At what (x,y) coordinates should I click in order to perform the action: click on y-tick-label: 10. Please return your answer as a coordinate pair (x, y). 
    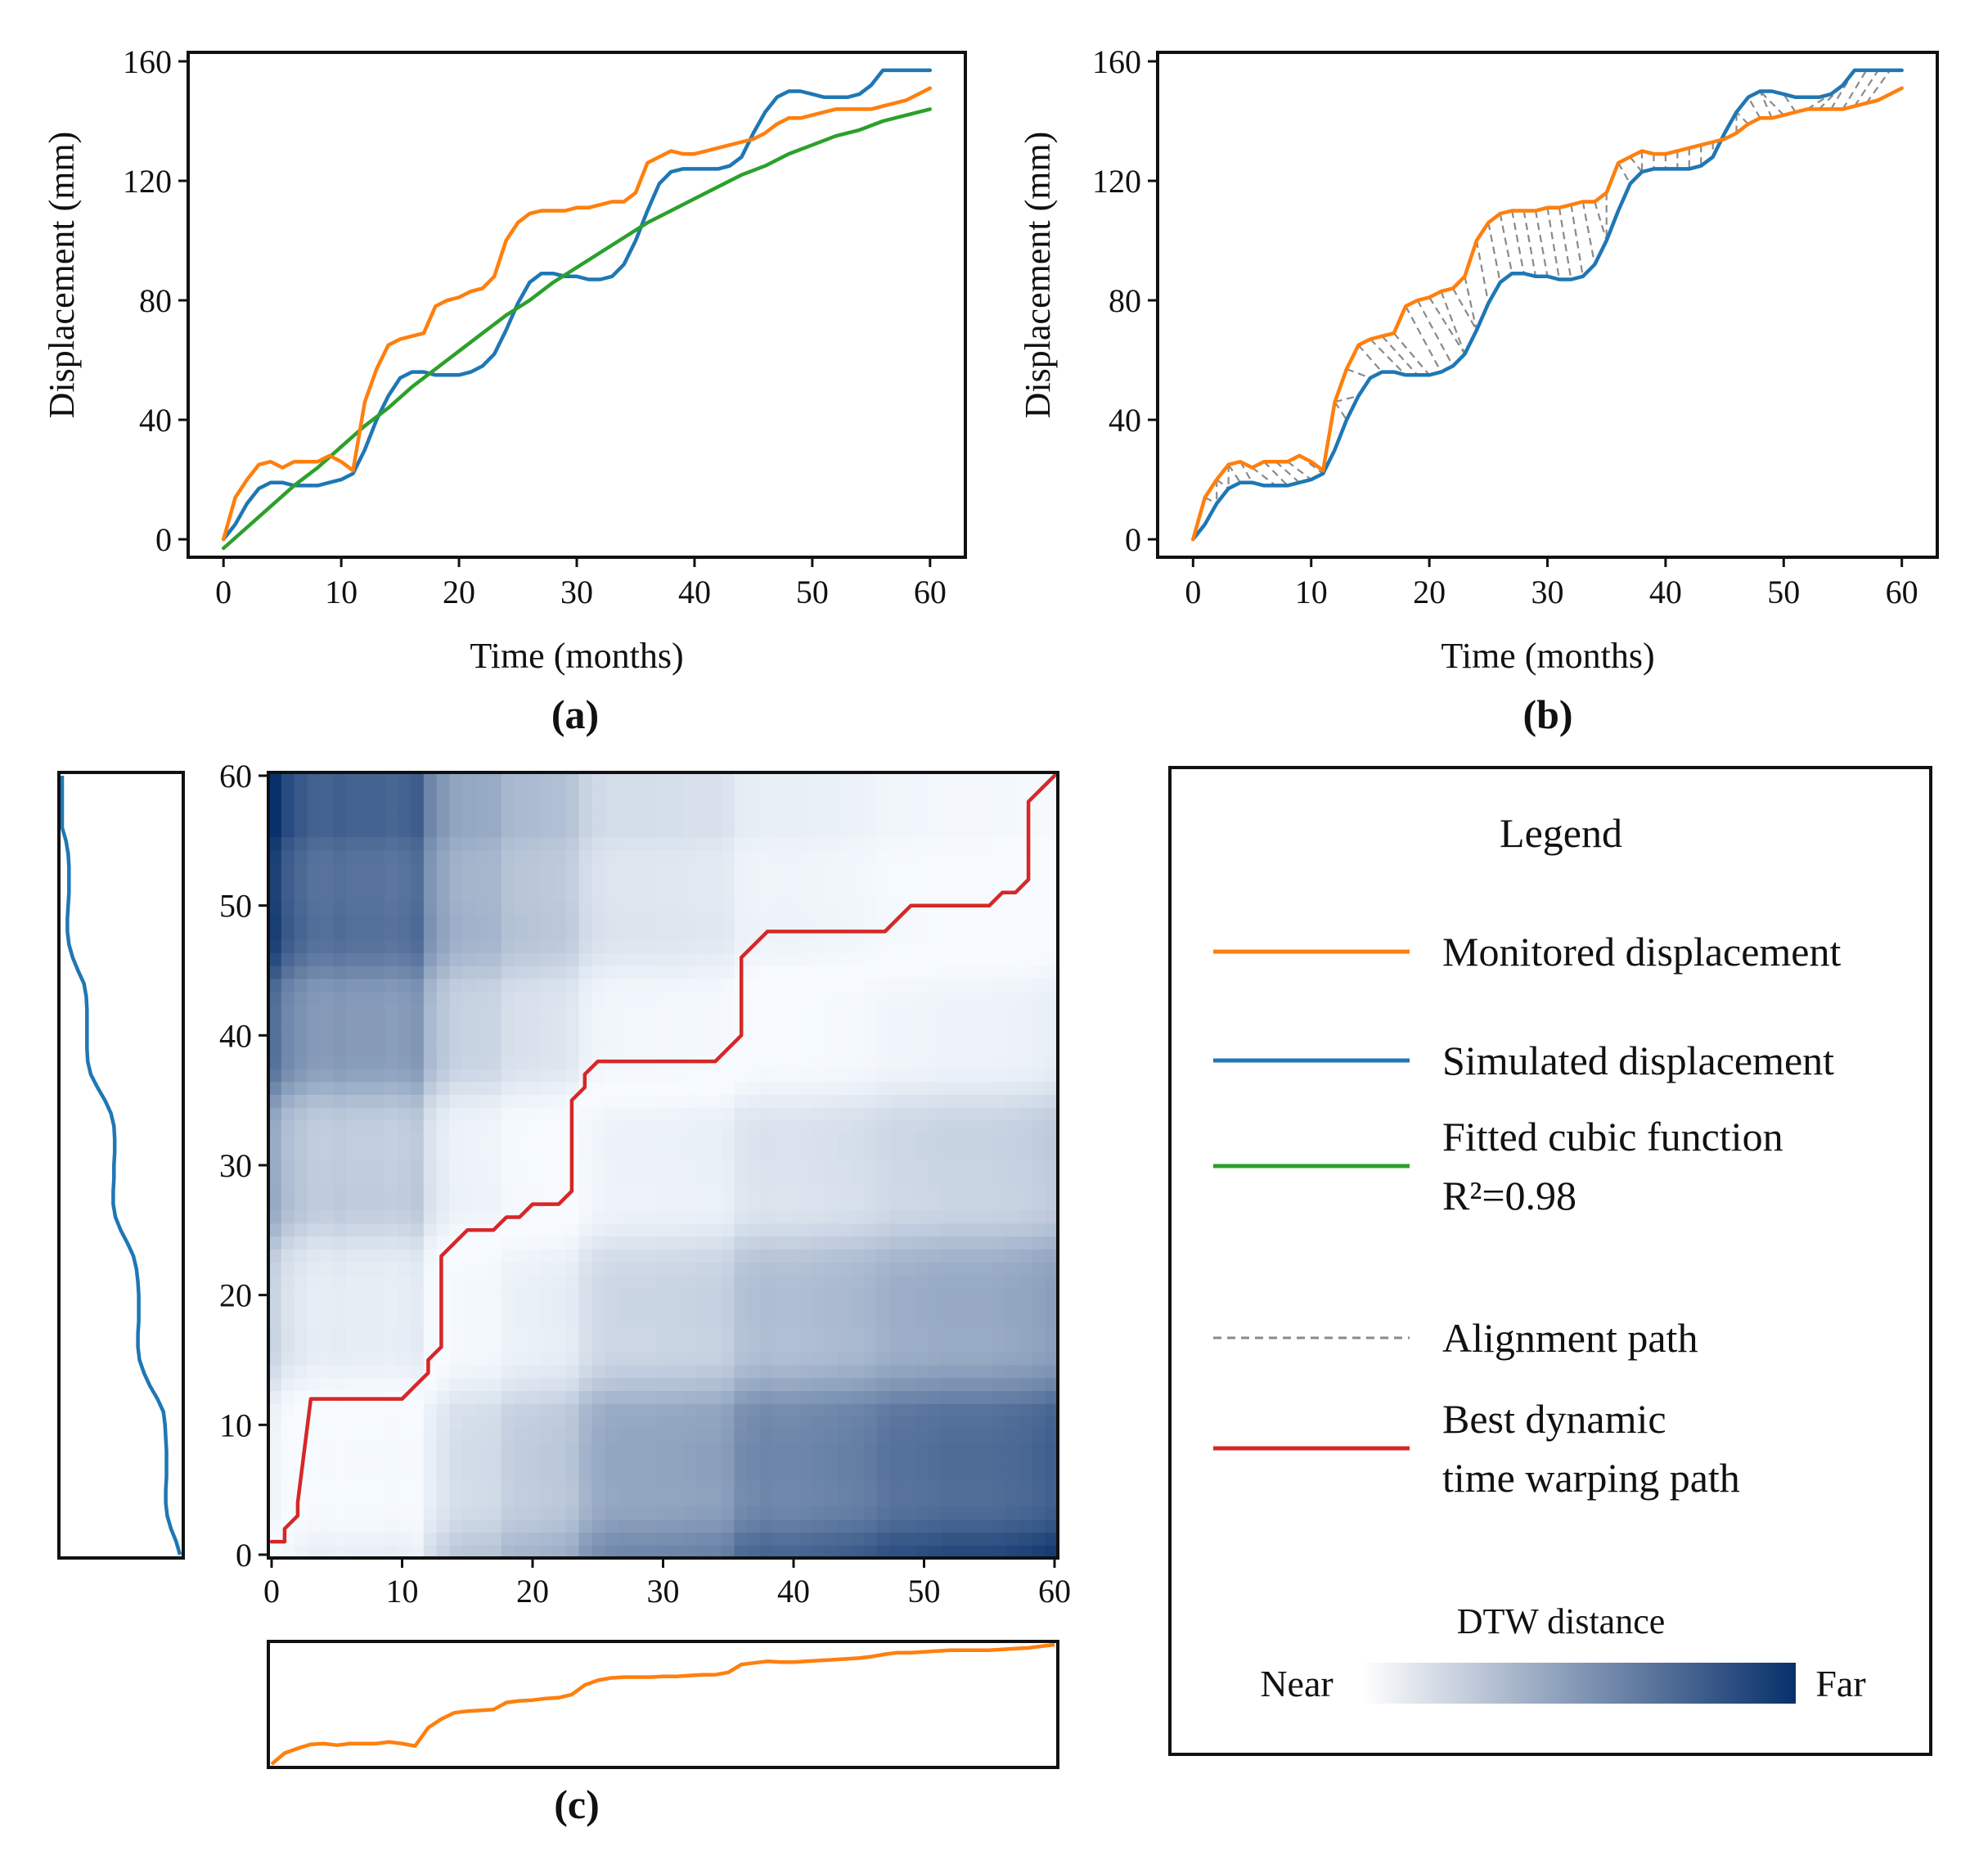
    Looking at the image, I should click on (235, 1425).